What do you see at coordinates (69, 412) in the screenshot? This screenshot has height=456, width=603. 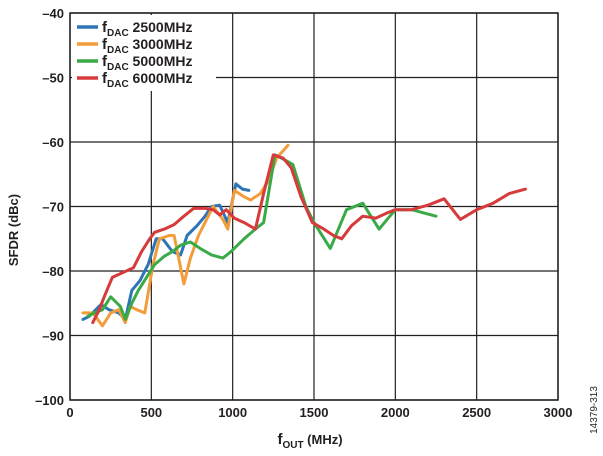 I see `x-tick-label: 0` at bounding box center [69, 412].